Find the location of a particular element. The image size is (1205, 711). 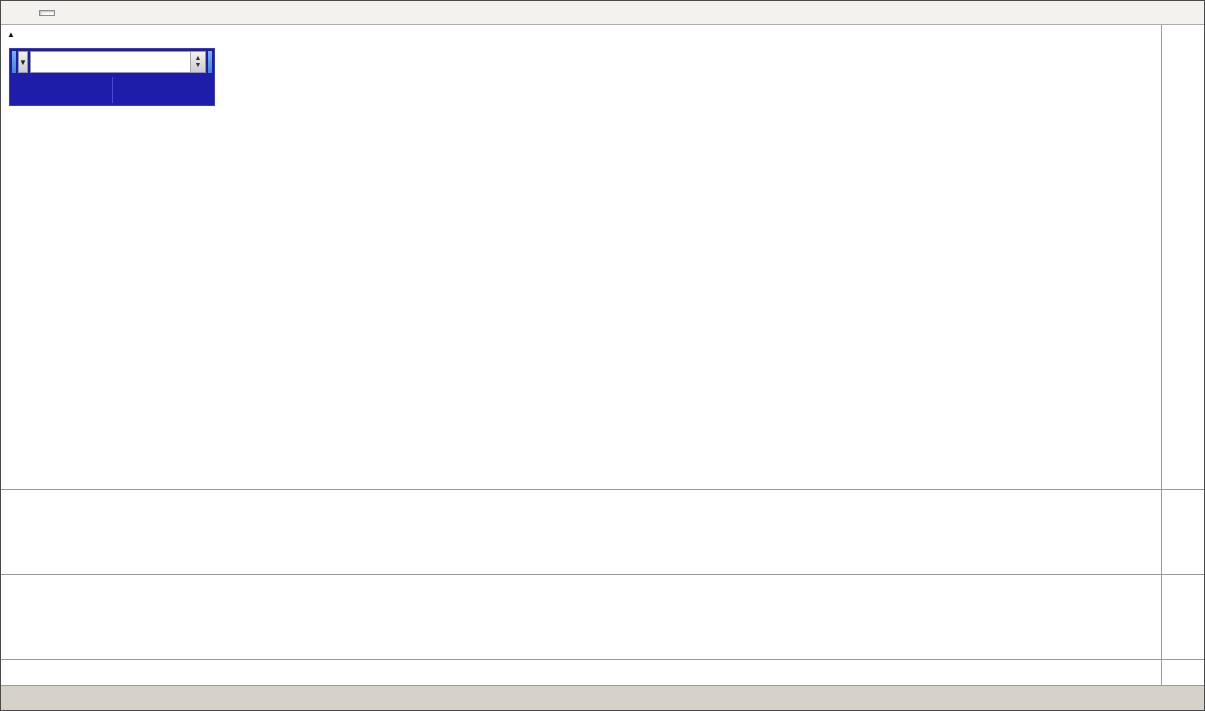

sell-price is located at coordinates (62, 97).